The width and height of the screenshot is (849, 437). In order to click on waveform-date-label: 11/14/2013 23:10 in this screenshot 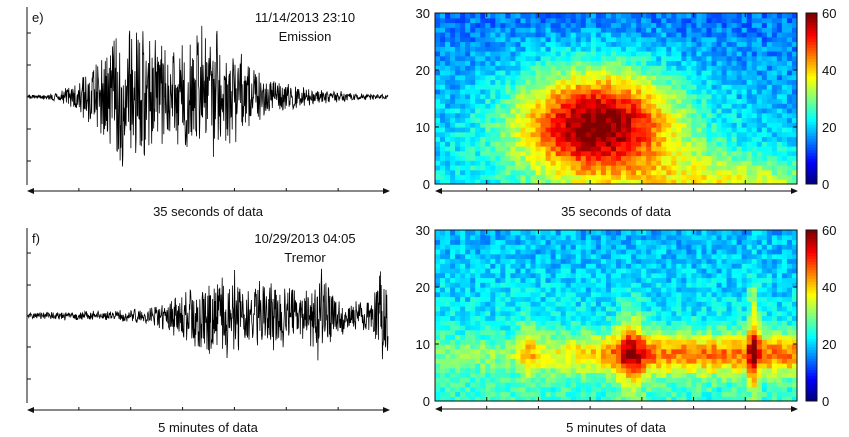, I will do `click(305, 17)`.